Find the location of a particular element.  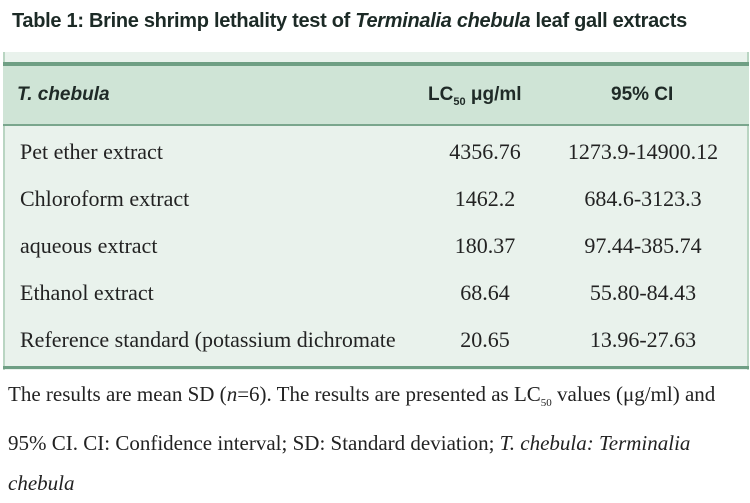

row-label: aqueous extract is located at coordinates (89, 245).